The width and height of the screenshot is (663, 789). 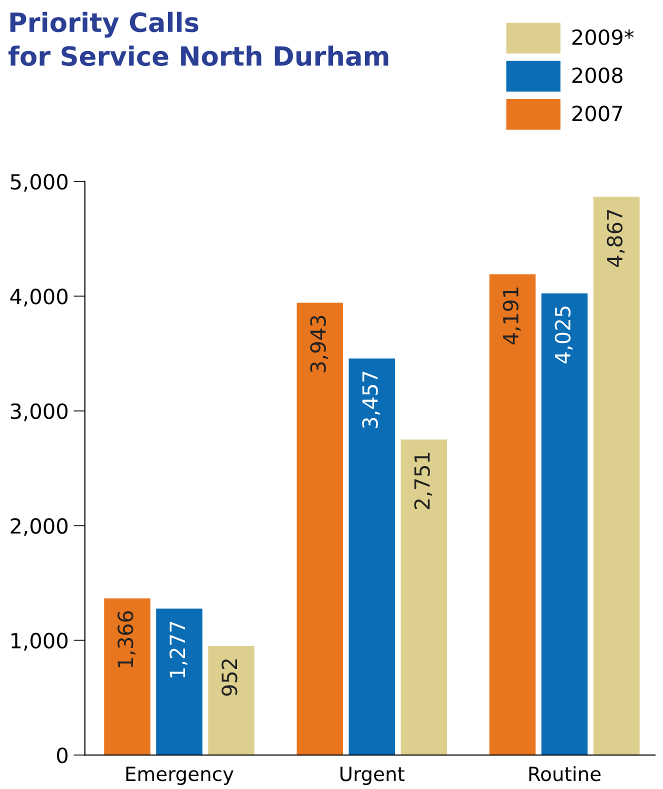 What do you see at coordinates (62, 756) in the screenshot?
I see `y-tick-label: 0` at bounding box center [62, 756].